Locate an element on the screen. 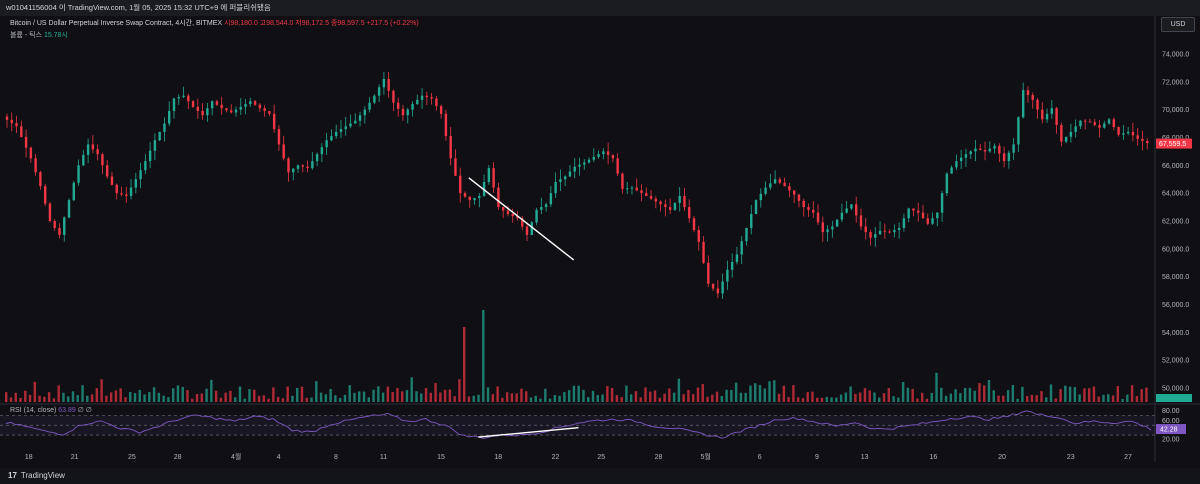  price-axis-tick: 74,000.0 is located at coordinates (1175, 54).